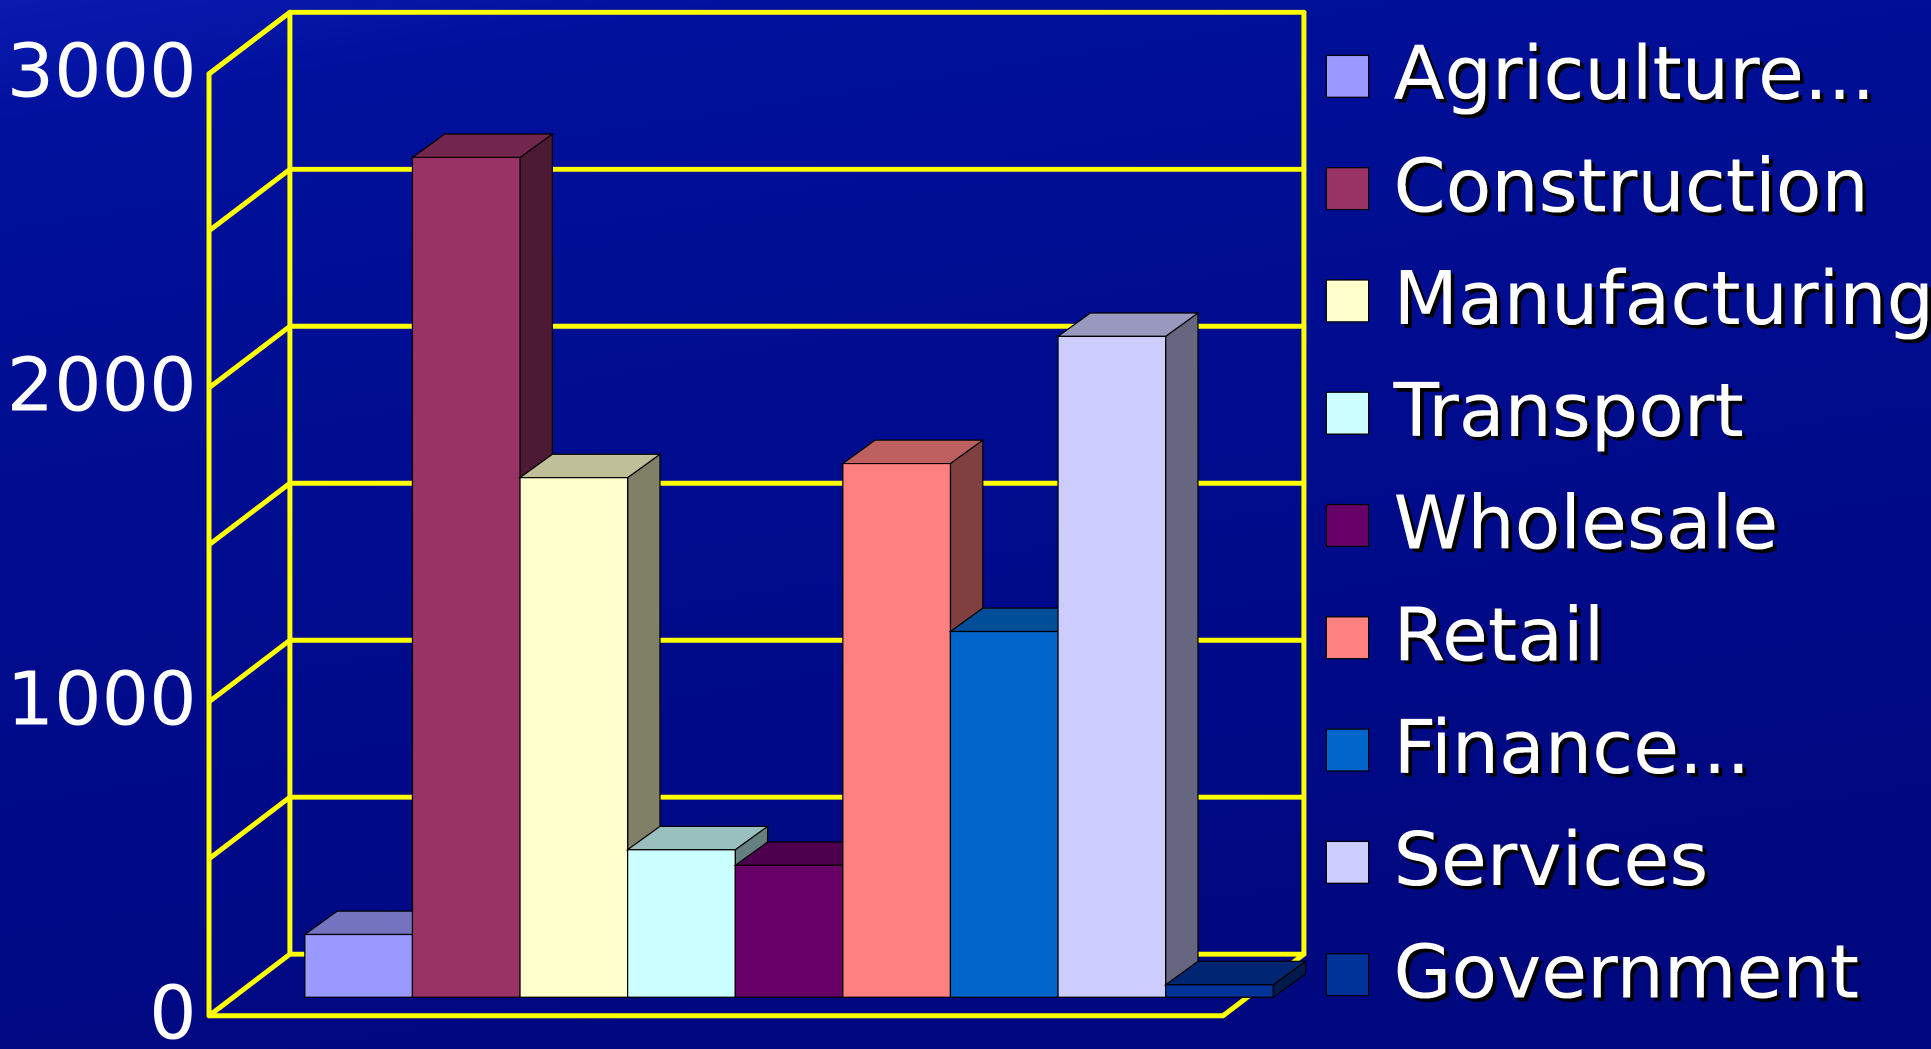  What do you see at coordinates (1662, 298) in the screenshot?
I see `legend-label: Manufacturing` at bounding box center [1662, 298].